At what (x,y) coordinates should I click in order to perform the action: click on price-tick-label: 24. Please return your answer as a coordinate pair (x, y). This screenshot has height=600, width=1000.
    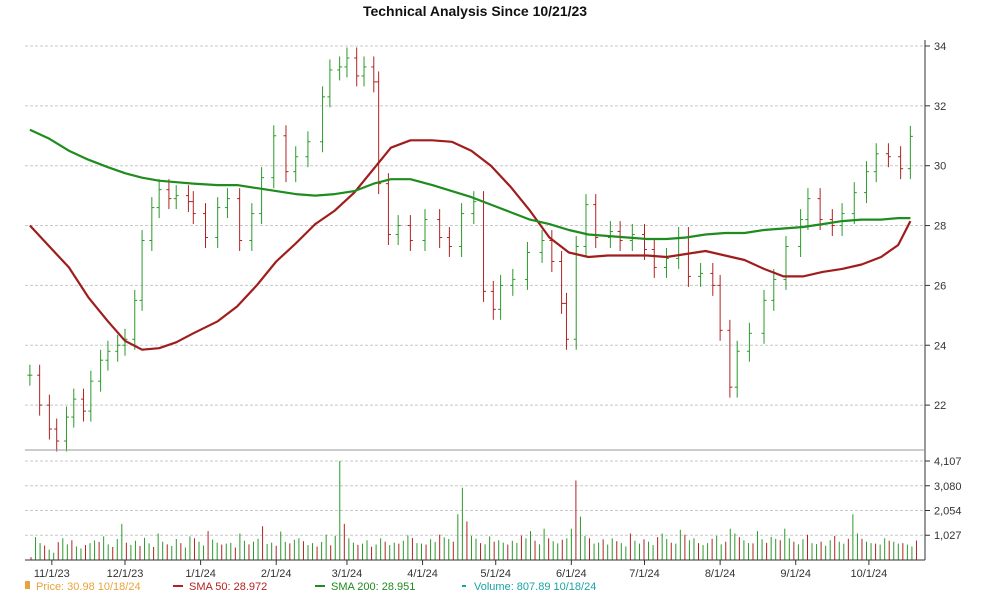
    Looking at the image, I should click on (940, 346).